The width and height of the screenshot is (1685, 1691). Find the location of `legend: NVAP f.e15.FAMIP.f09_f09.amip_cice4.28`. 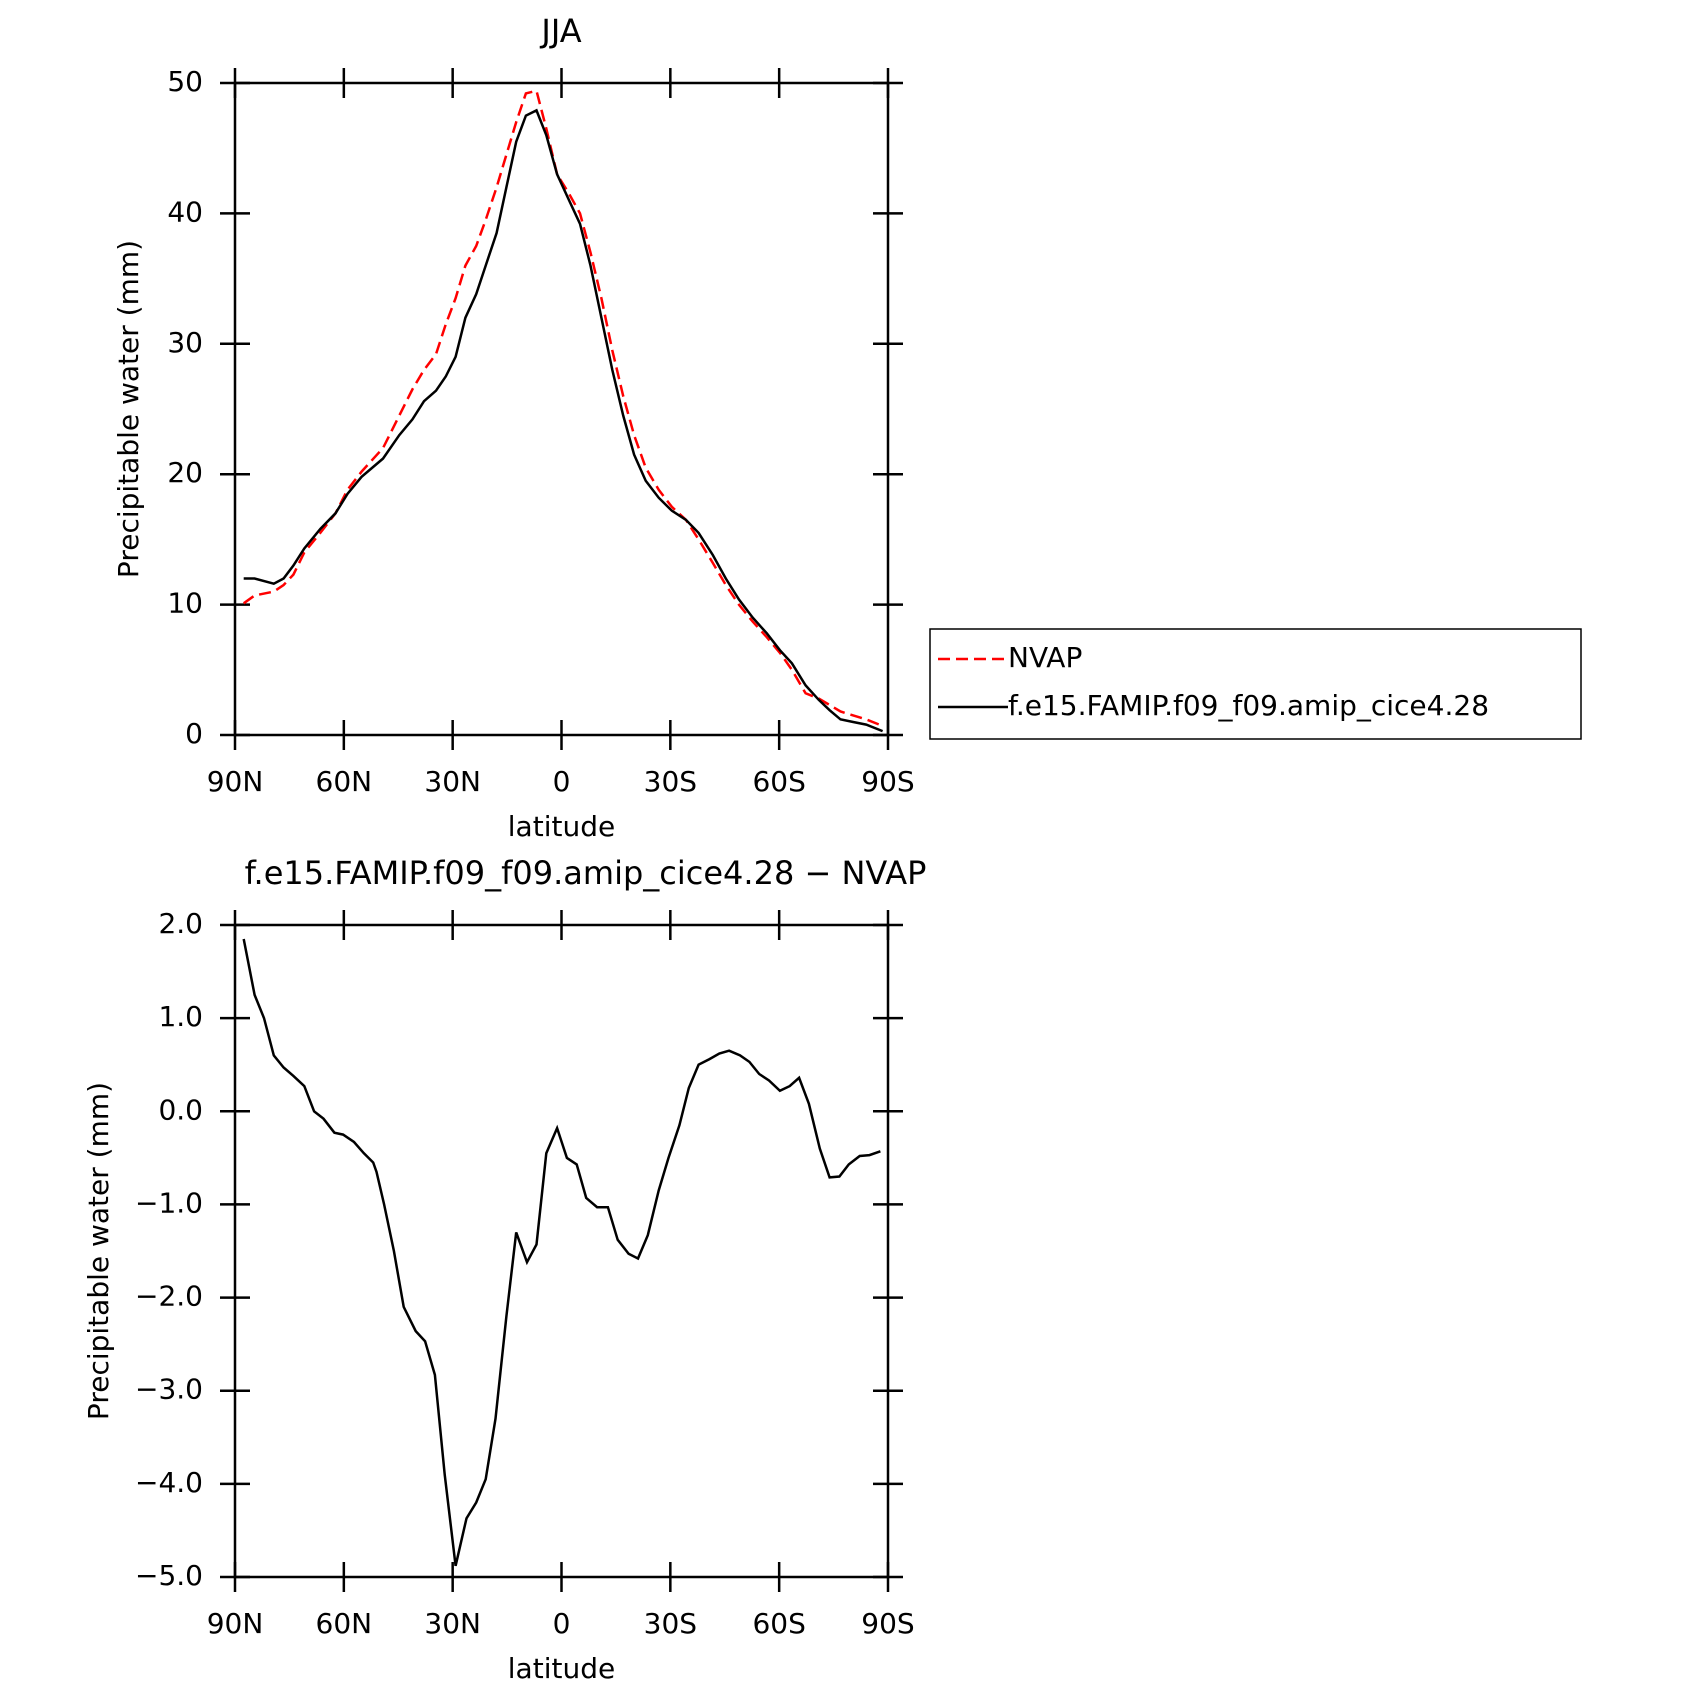

legend: NVAP f.e15.FAMIP.f09_f09.amip_cice4.28 is located at coordinates (1255, 684).